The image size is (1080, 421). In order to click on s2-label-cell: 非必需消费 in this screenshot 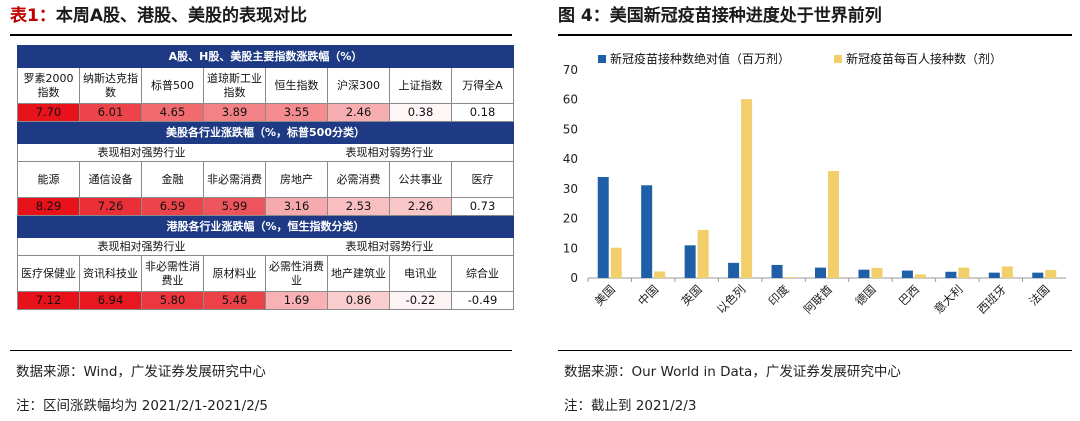, I will do `click(234, 179)`.